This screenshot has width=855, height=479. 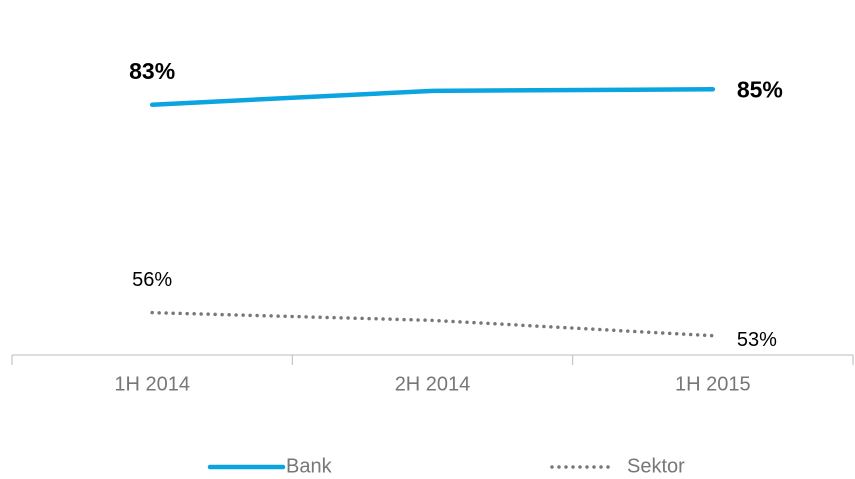 What do you see at coordinates (713, 384) in the screenshot?
I see `x-tick-label: 1H 2015` at bounding box center [713, 384].